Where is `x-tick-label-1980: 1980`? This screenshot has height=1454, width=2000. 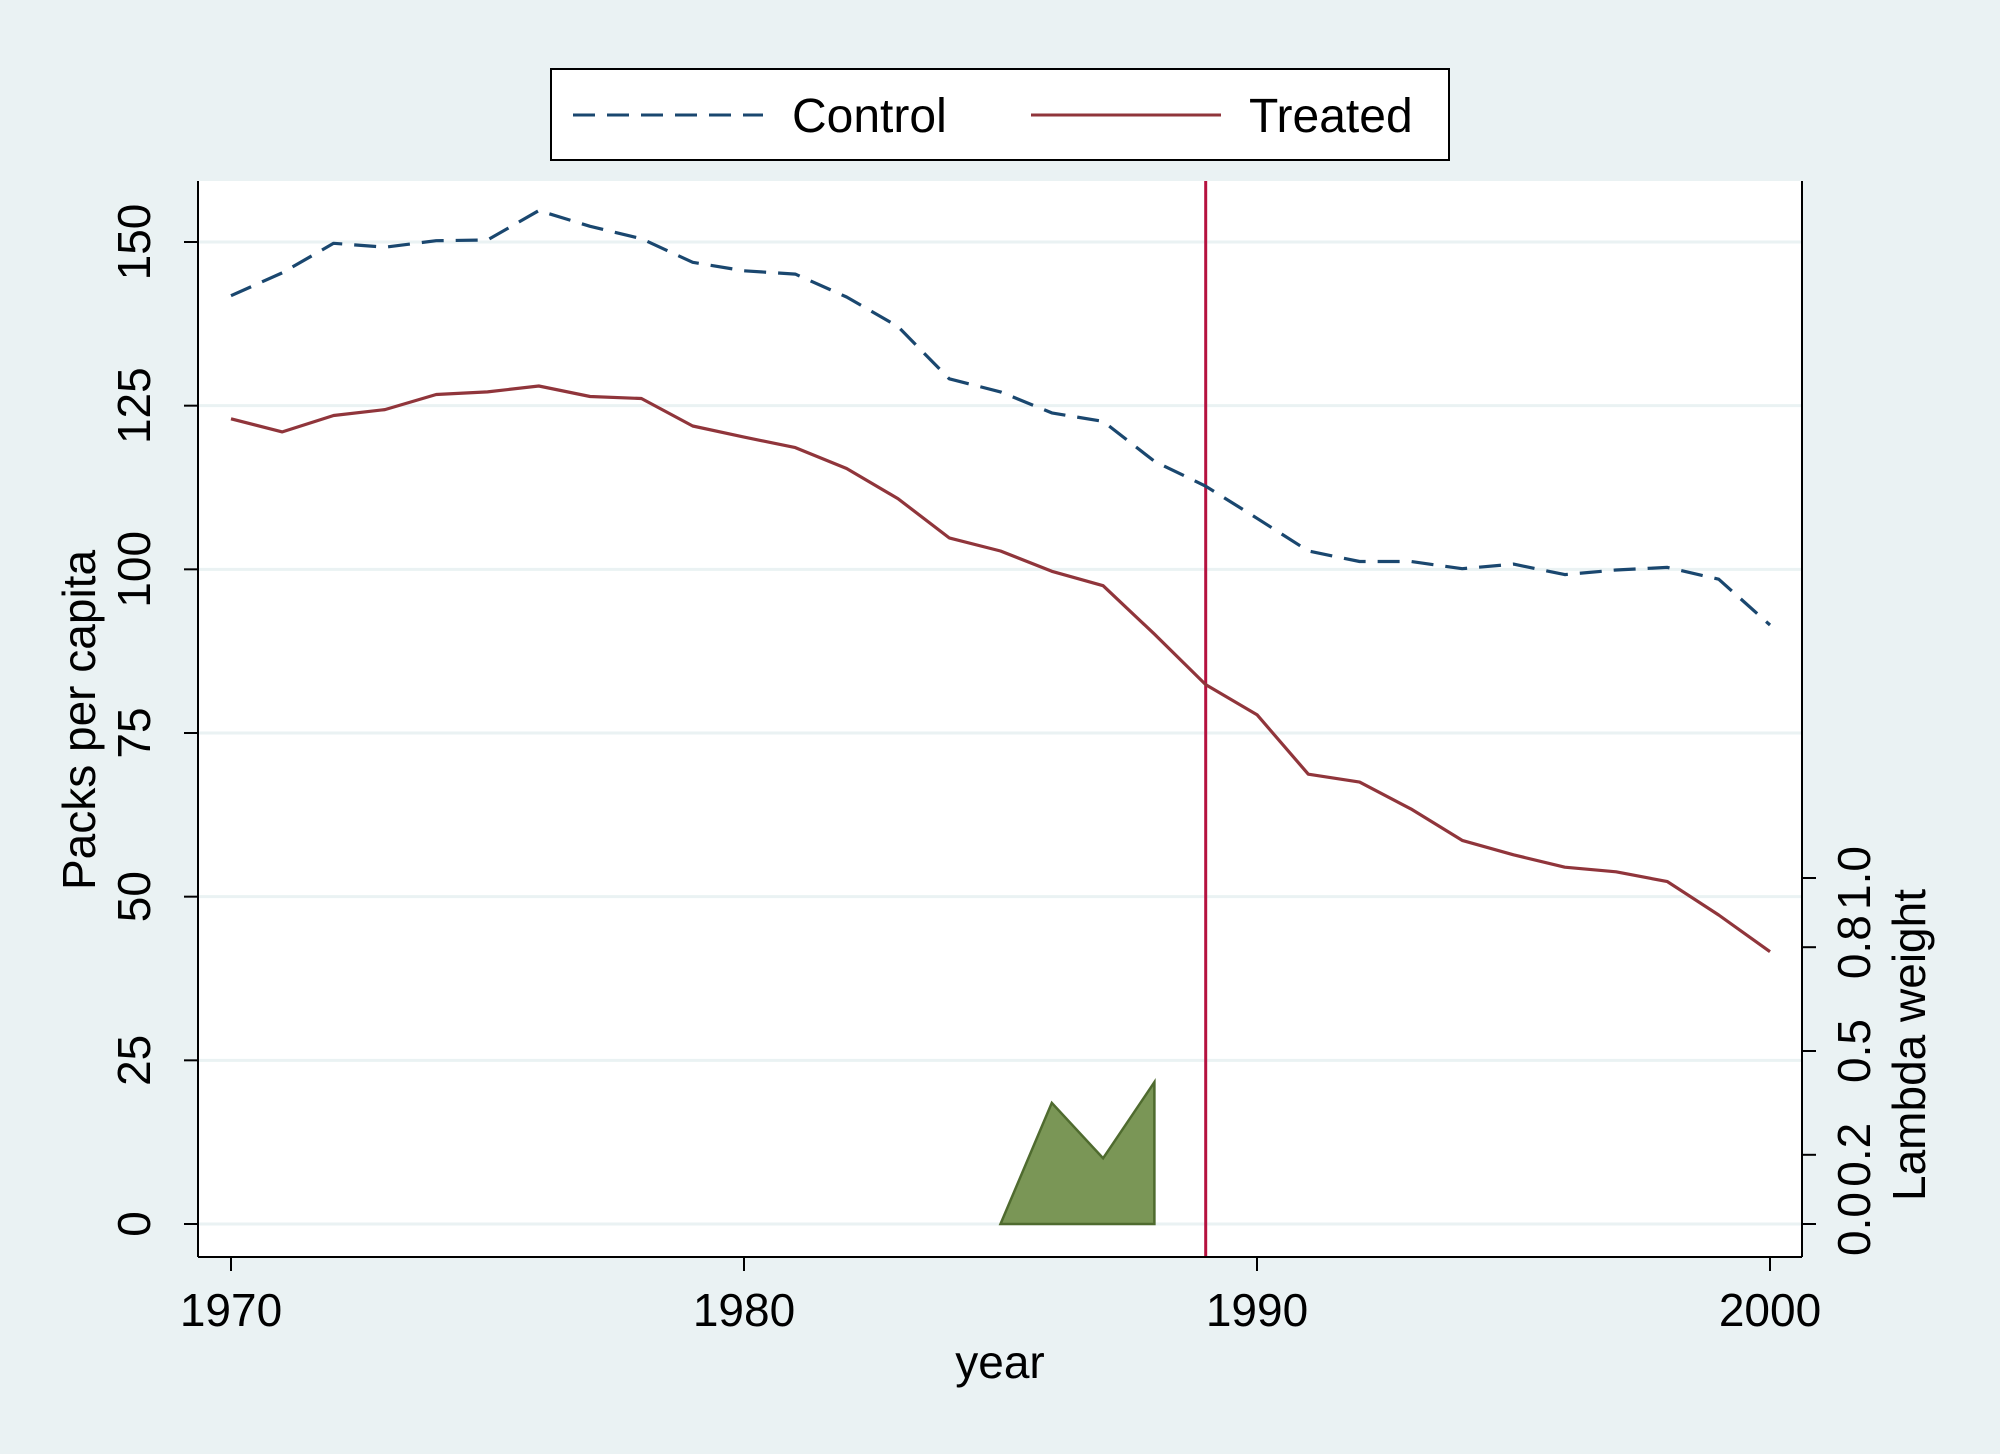 x-tick-label-1980: 1980 is located at coordinates (744, 1310).